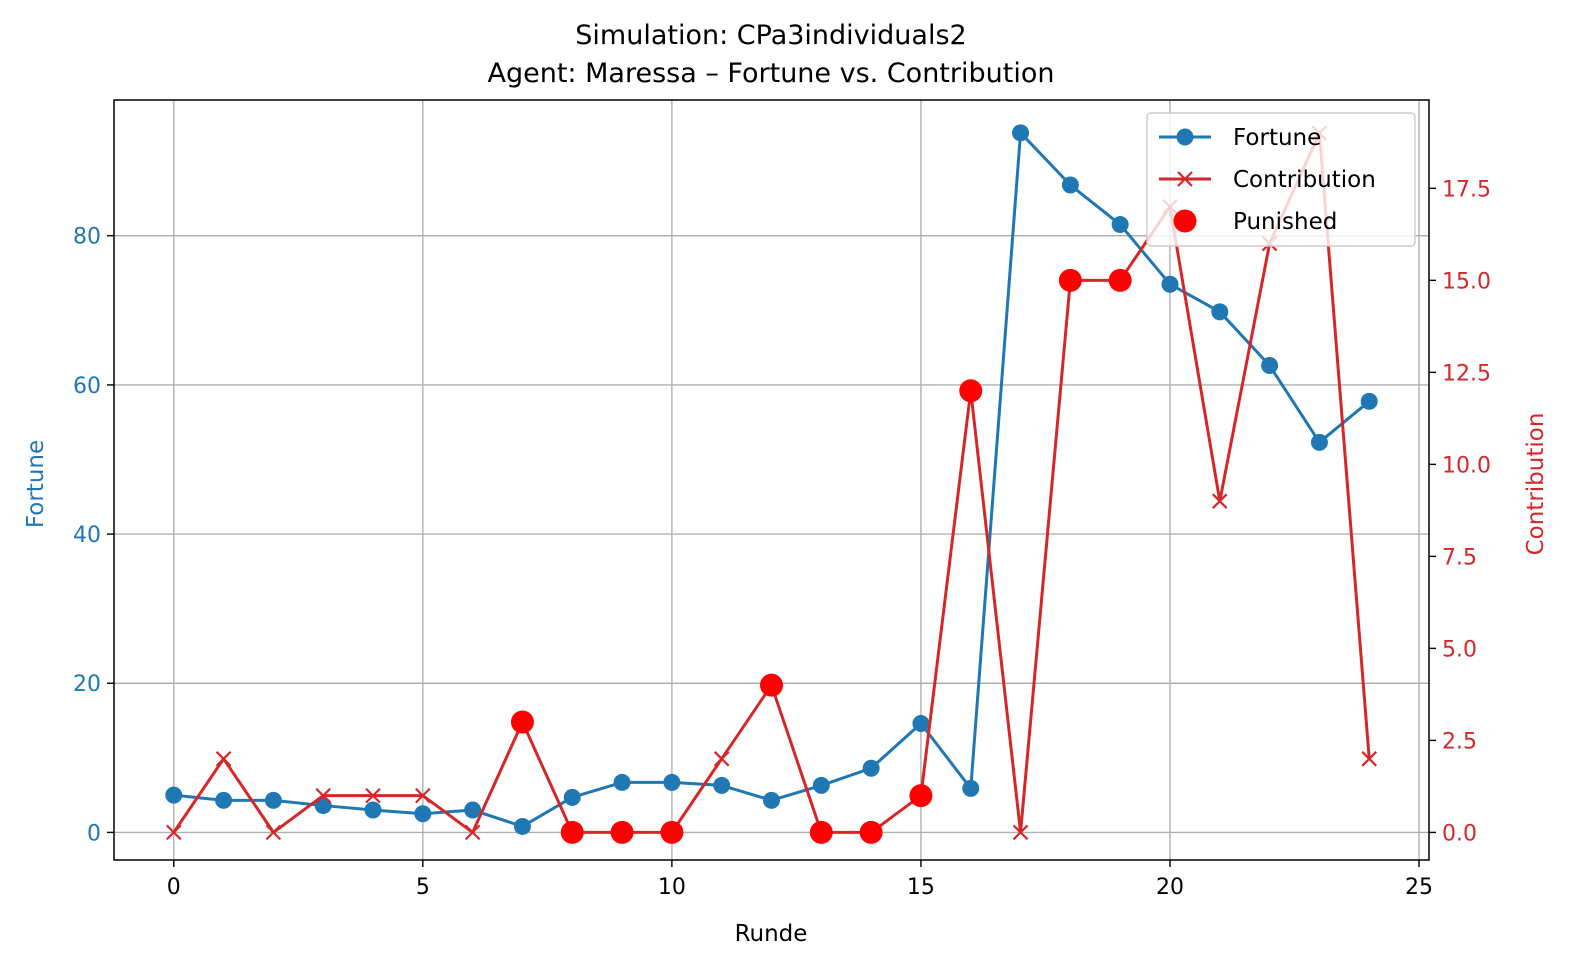 The width and height of the screenshot is (1580, 974). What do you see at coordinates (87, 535) in the screenshot?
I see `y-left-tick-label: 40` at bounding box center [87, 535].